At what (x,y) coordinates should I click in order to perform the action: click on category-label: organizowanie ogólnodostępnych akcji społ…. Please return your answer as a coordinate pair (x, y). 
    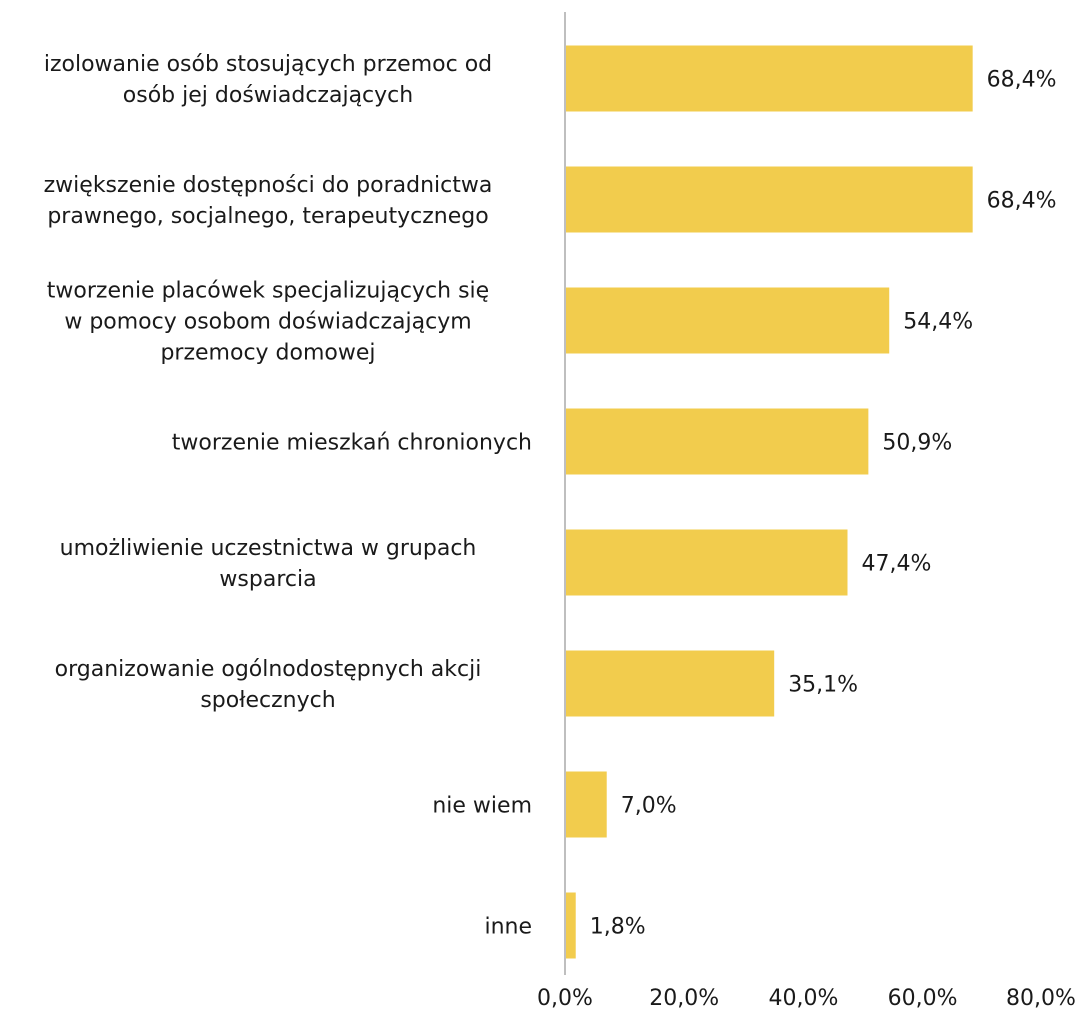
    Looking at the image, I should click on (268, 685).